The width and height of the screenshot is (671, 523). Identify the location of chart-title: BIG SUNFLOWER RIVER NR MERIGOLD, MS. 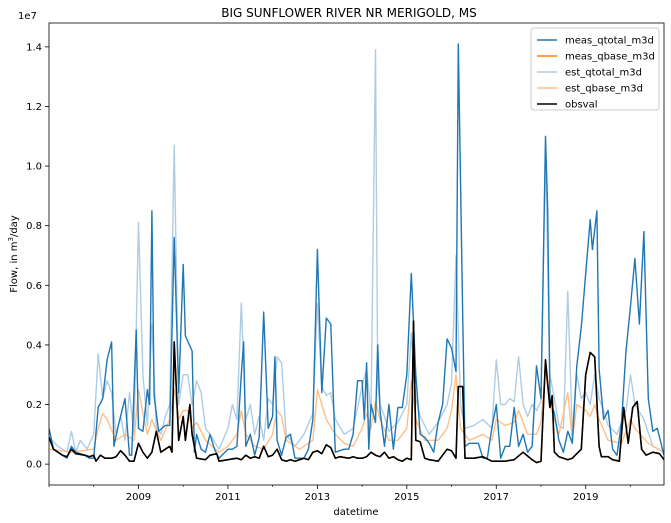
(349, 13).